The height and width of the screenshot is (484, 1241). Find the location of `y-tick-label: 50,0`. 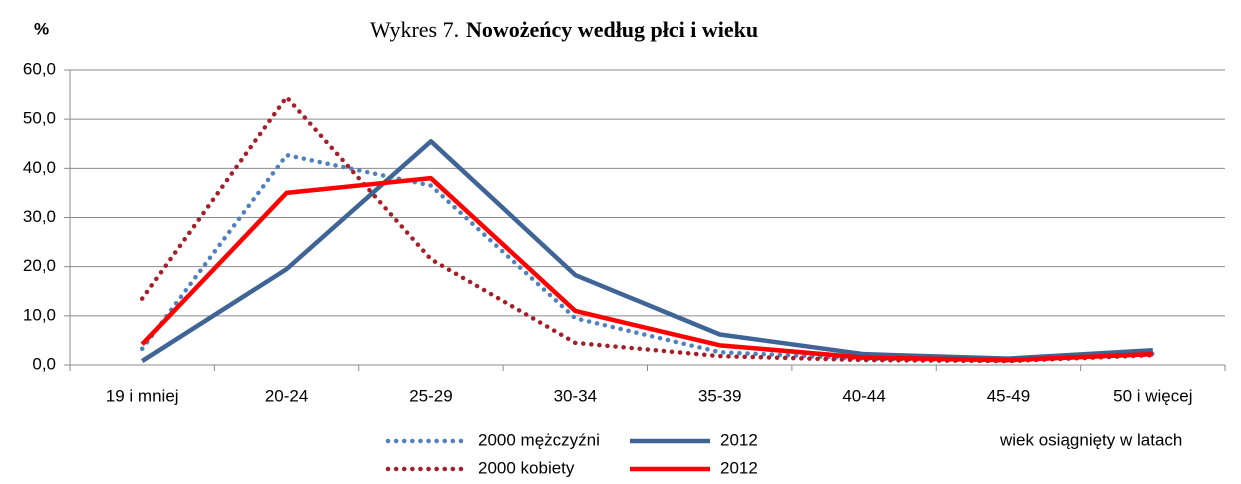

y-tick-label: 50,0 is located at coordinates (39, 118).